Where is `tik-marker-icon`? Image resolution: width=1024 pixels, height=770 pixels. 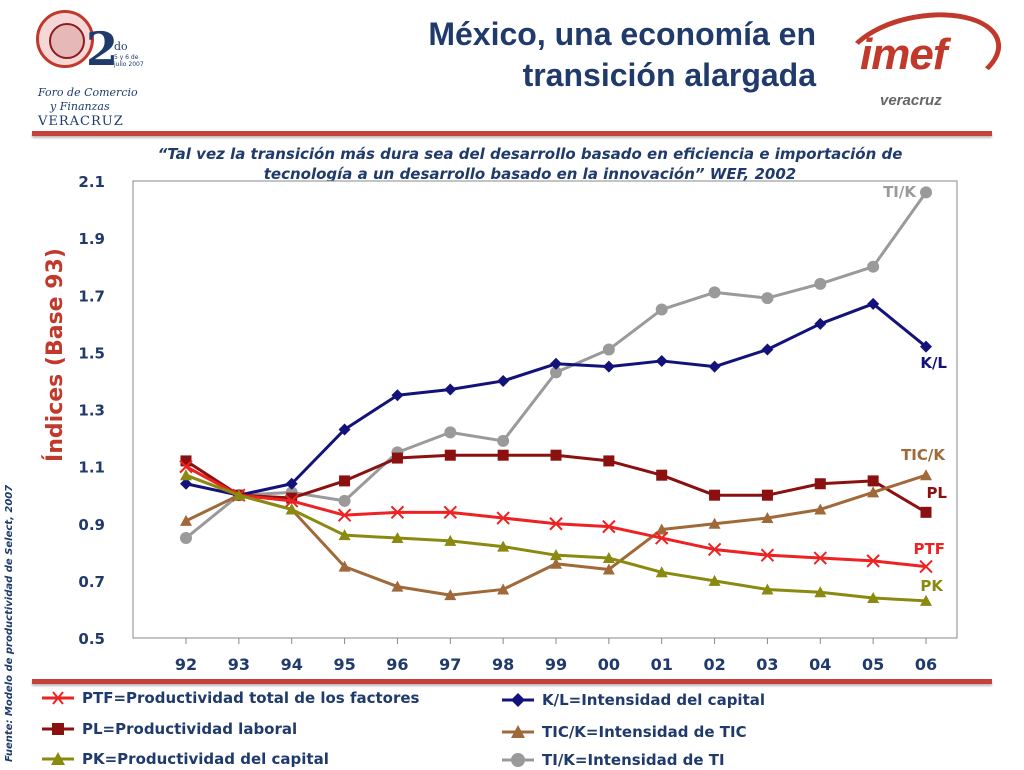
tik-marker-icon is located at coordinates (518, 760).